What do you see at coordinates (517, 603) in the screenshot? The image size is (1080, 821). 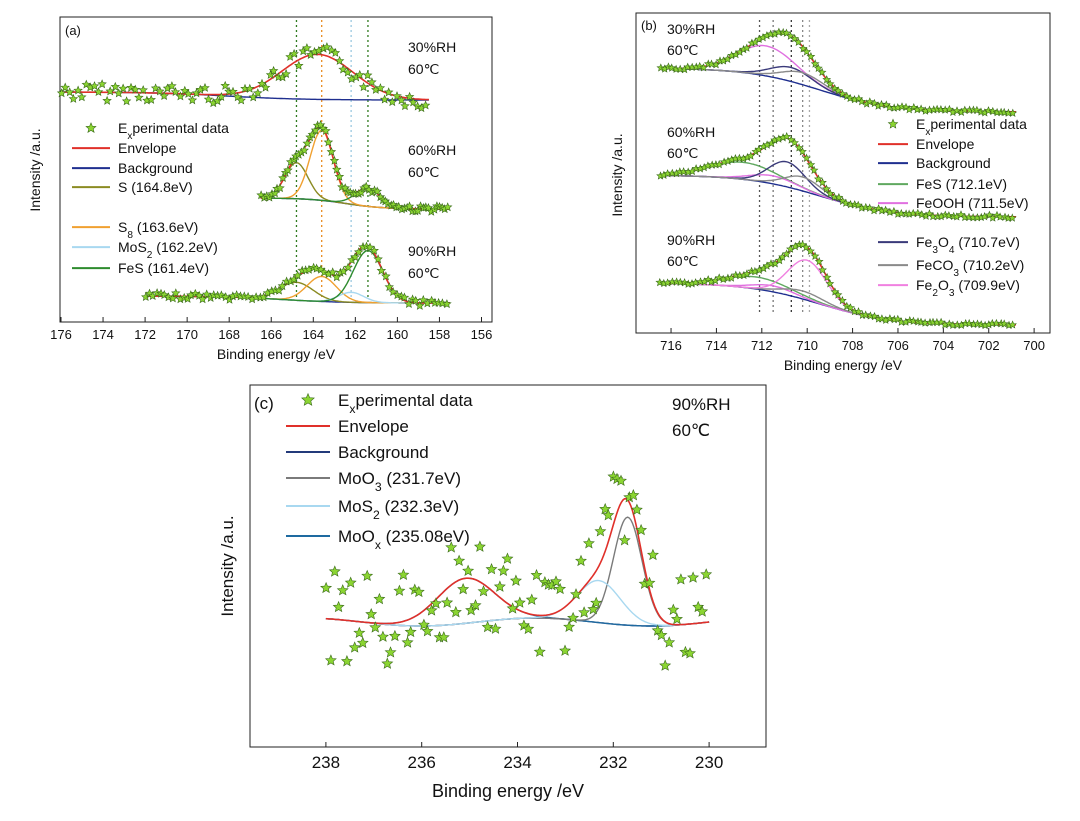 I see `component-curve` at bounding box center [517, 603].